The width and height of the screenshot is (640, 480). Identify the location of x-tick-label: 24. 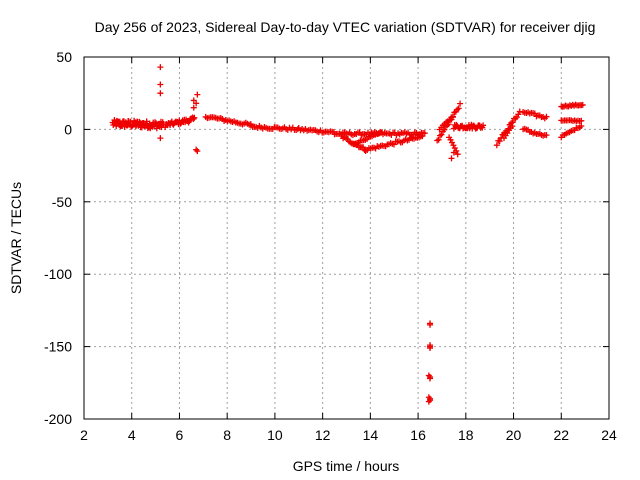
(609, 435).